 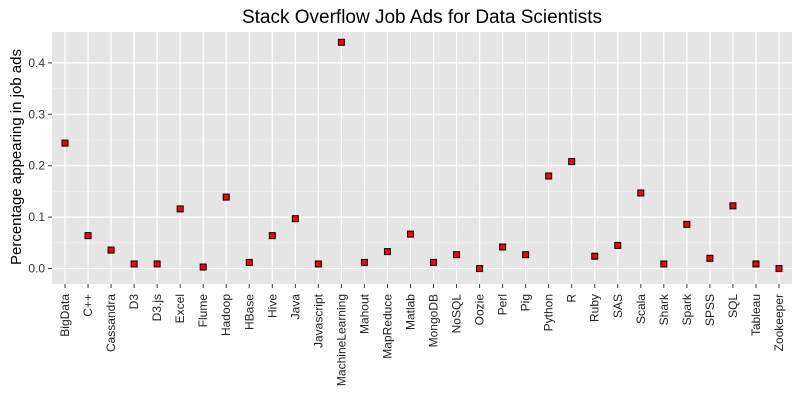 I want to click on x-tick-label: Oozie, so click(x=480, y=310).